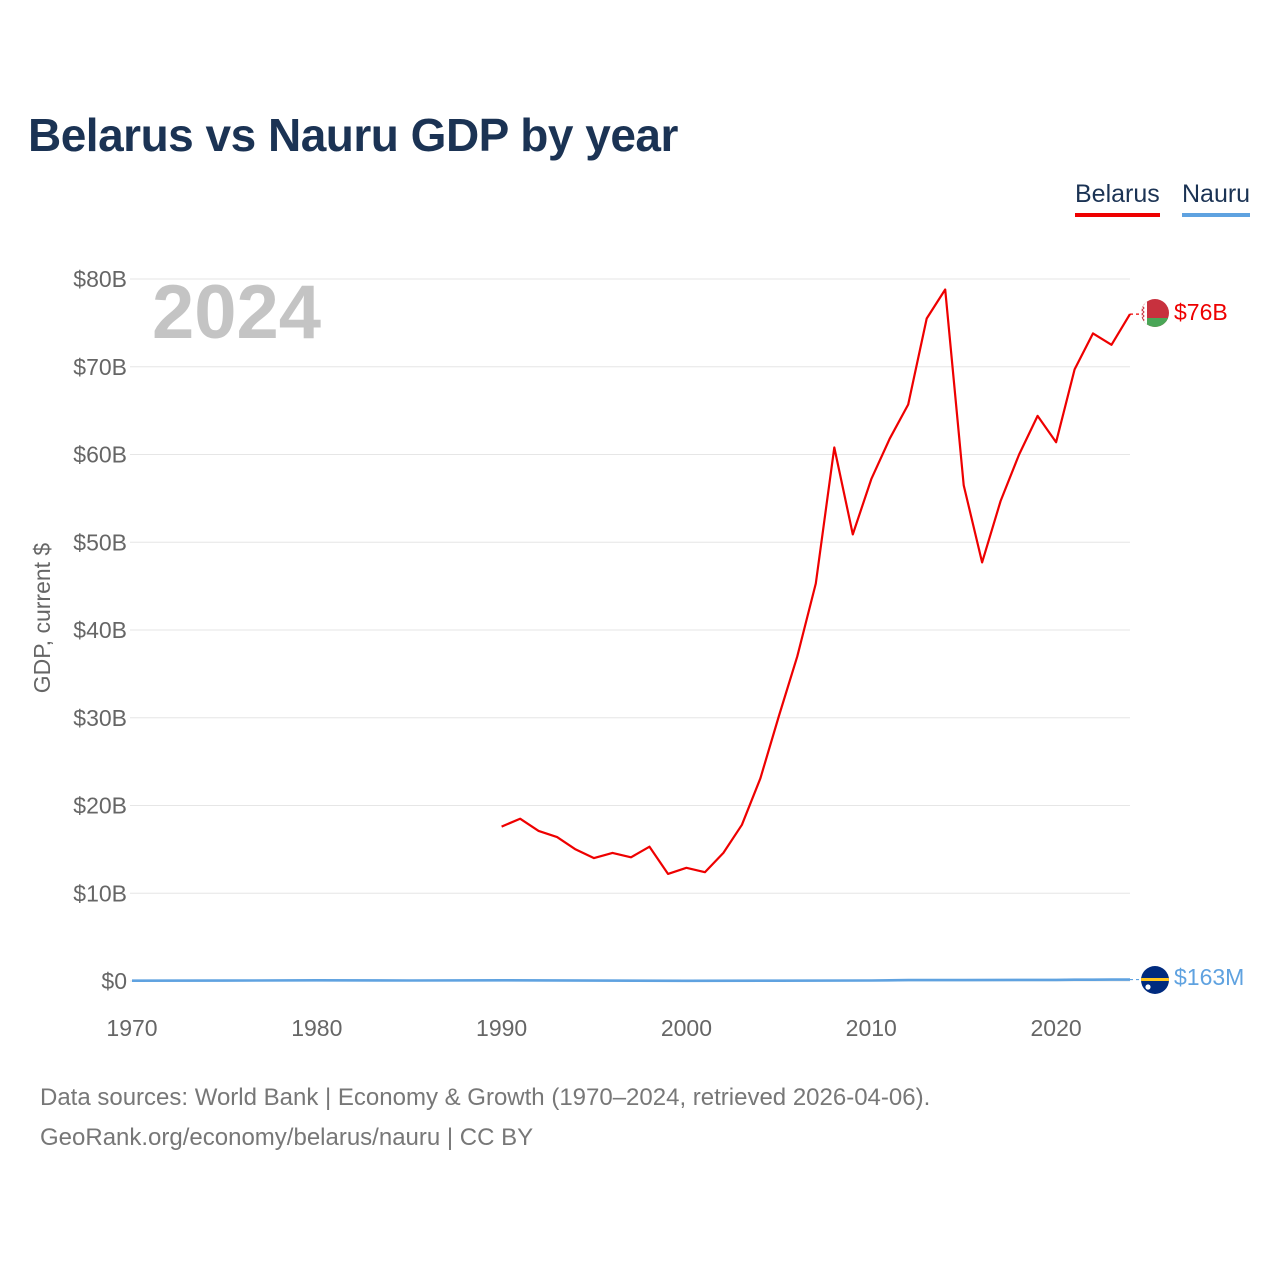 The width and height of the screenshot is (1280, 1280). What do you see at coordinates (1055, 1028) in the screenshot?
I see `x-tick-label: 2020` at bounding box center [1055, 1028].